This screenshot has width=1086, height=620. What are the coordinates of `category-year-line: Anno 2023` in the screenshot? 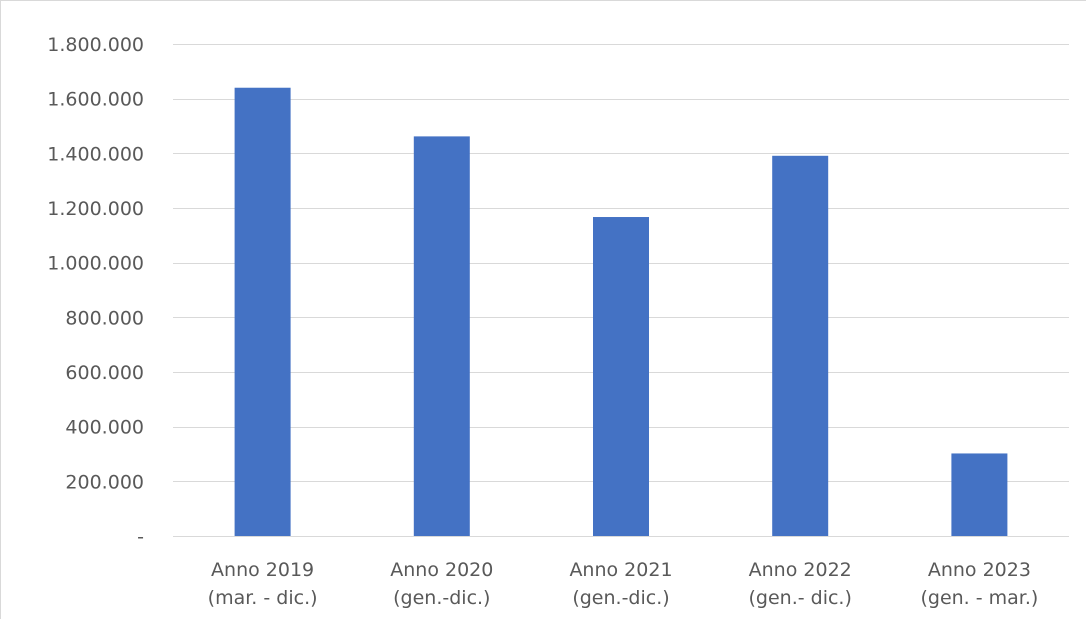 It's located at (979, 570).